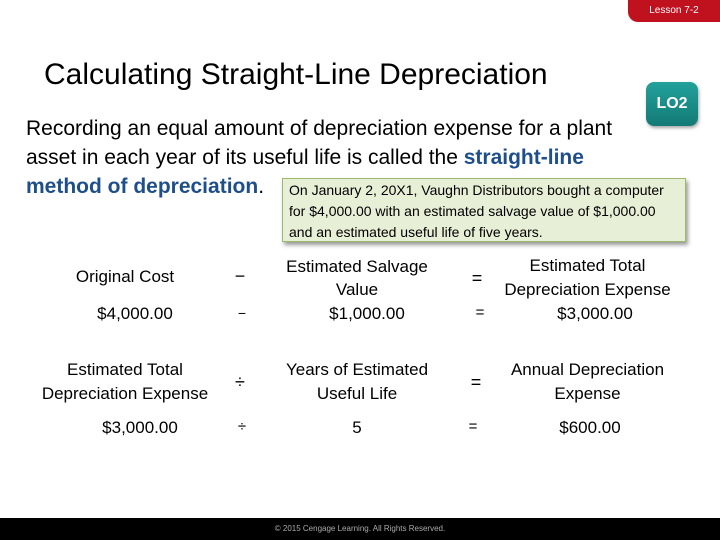 This screenshot has width=720, height=540. Describe the element at coordinates (672, 104) in the screenshot. I see `learning-objective-badge: LO2` at that location.